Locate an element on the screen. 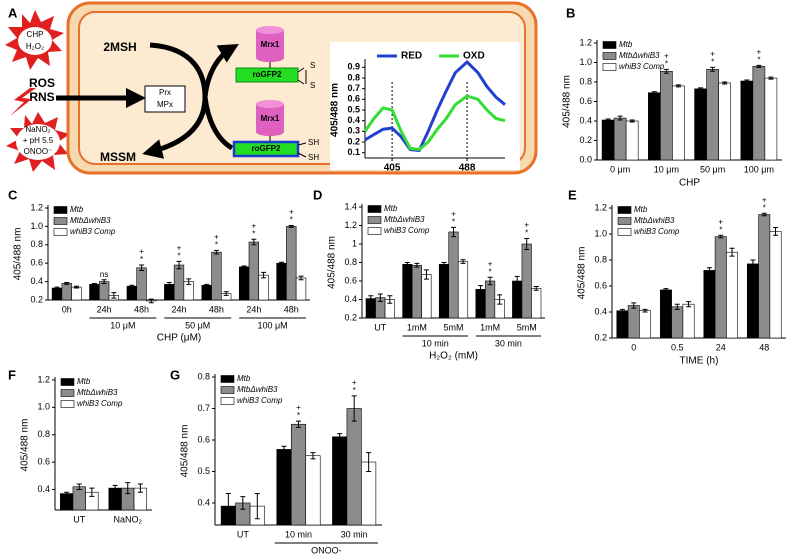  inset-background is located at coordinates (425, 106).